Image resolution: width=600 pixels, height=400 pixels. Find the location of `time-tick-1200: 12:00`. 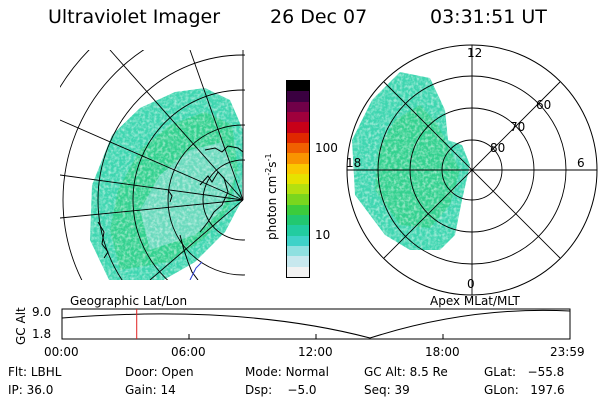

time-tick-1200: 12:00 is located at coordinates (315, 352).